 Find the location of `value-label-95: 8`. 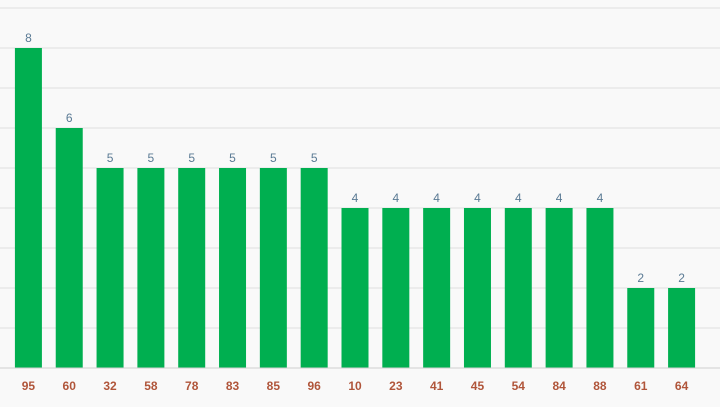

value-label-95: 8 is located at coordinates (28, 38).